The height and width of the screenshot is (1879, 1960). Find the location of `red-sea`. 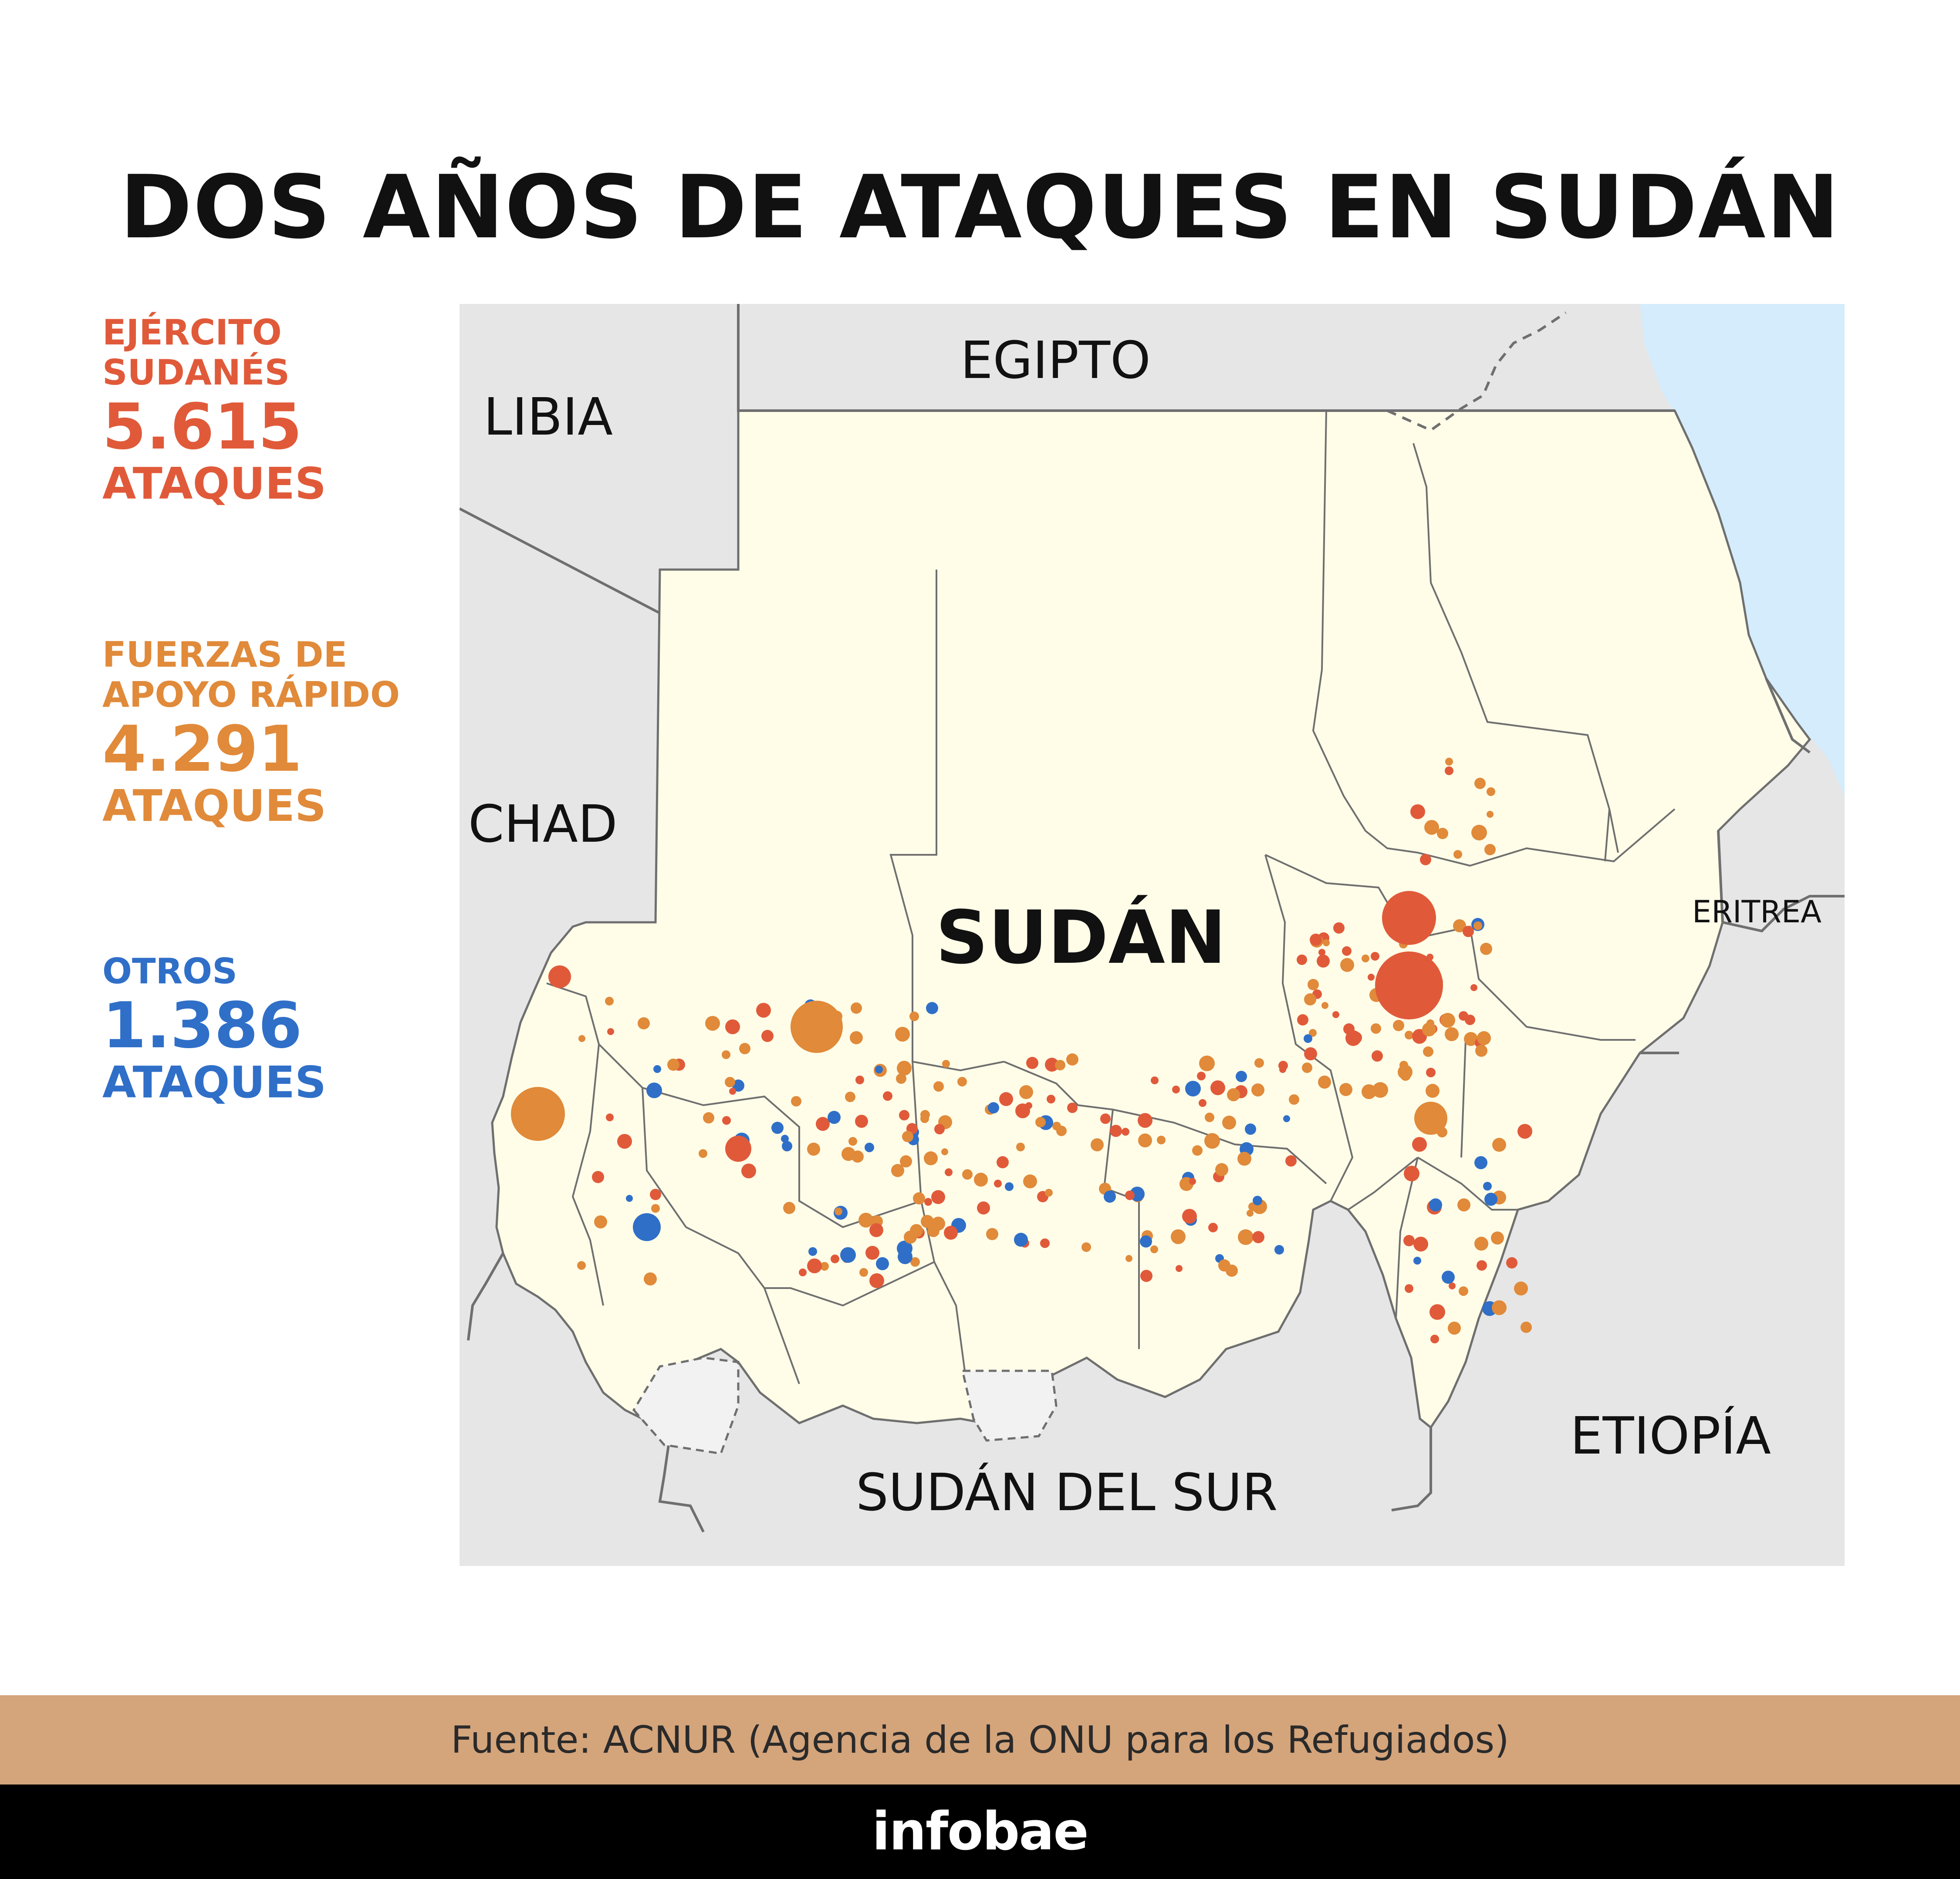

red-sea is located at coordinates (1743, 550).